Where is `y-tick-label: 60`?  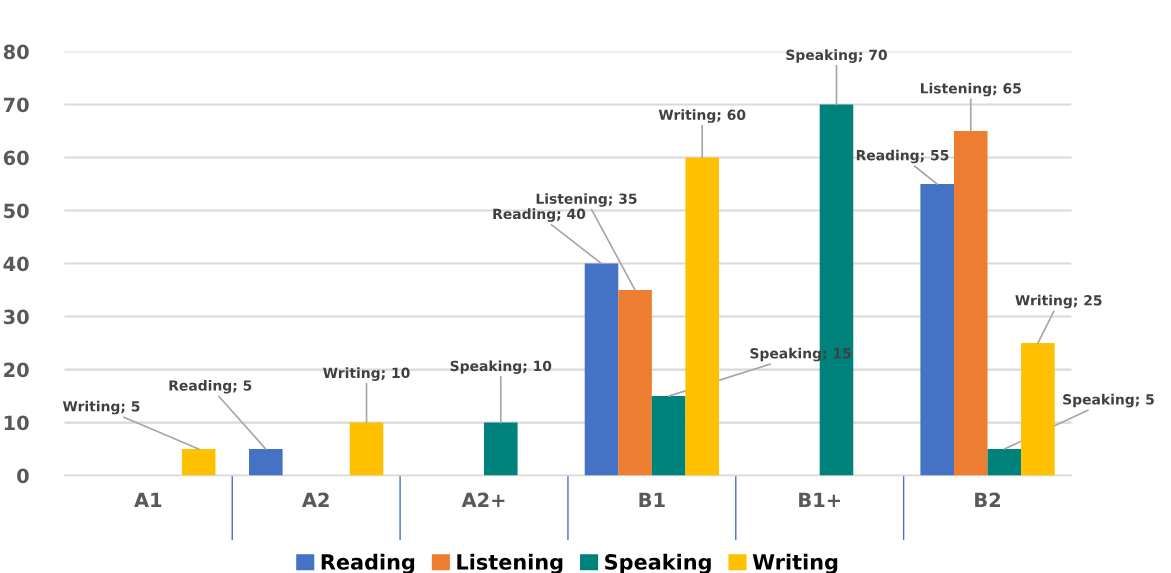 y-tick-label: 60 is located at coordinates (16, 158).